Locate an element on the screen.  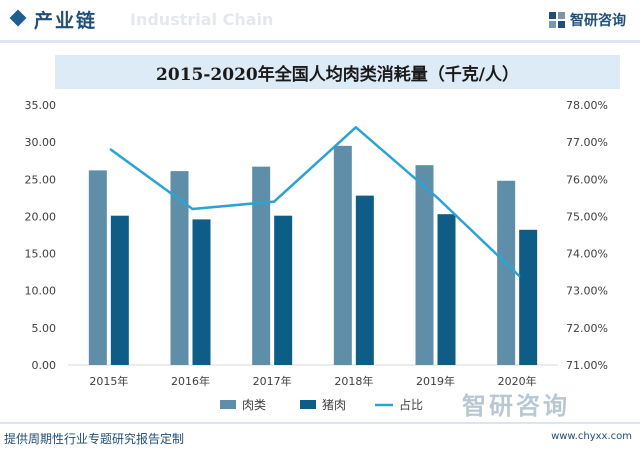
x-tick-label: 2017年 is located at coordinates (272, 381).